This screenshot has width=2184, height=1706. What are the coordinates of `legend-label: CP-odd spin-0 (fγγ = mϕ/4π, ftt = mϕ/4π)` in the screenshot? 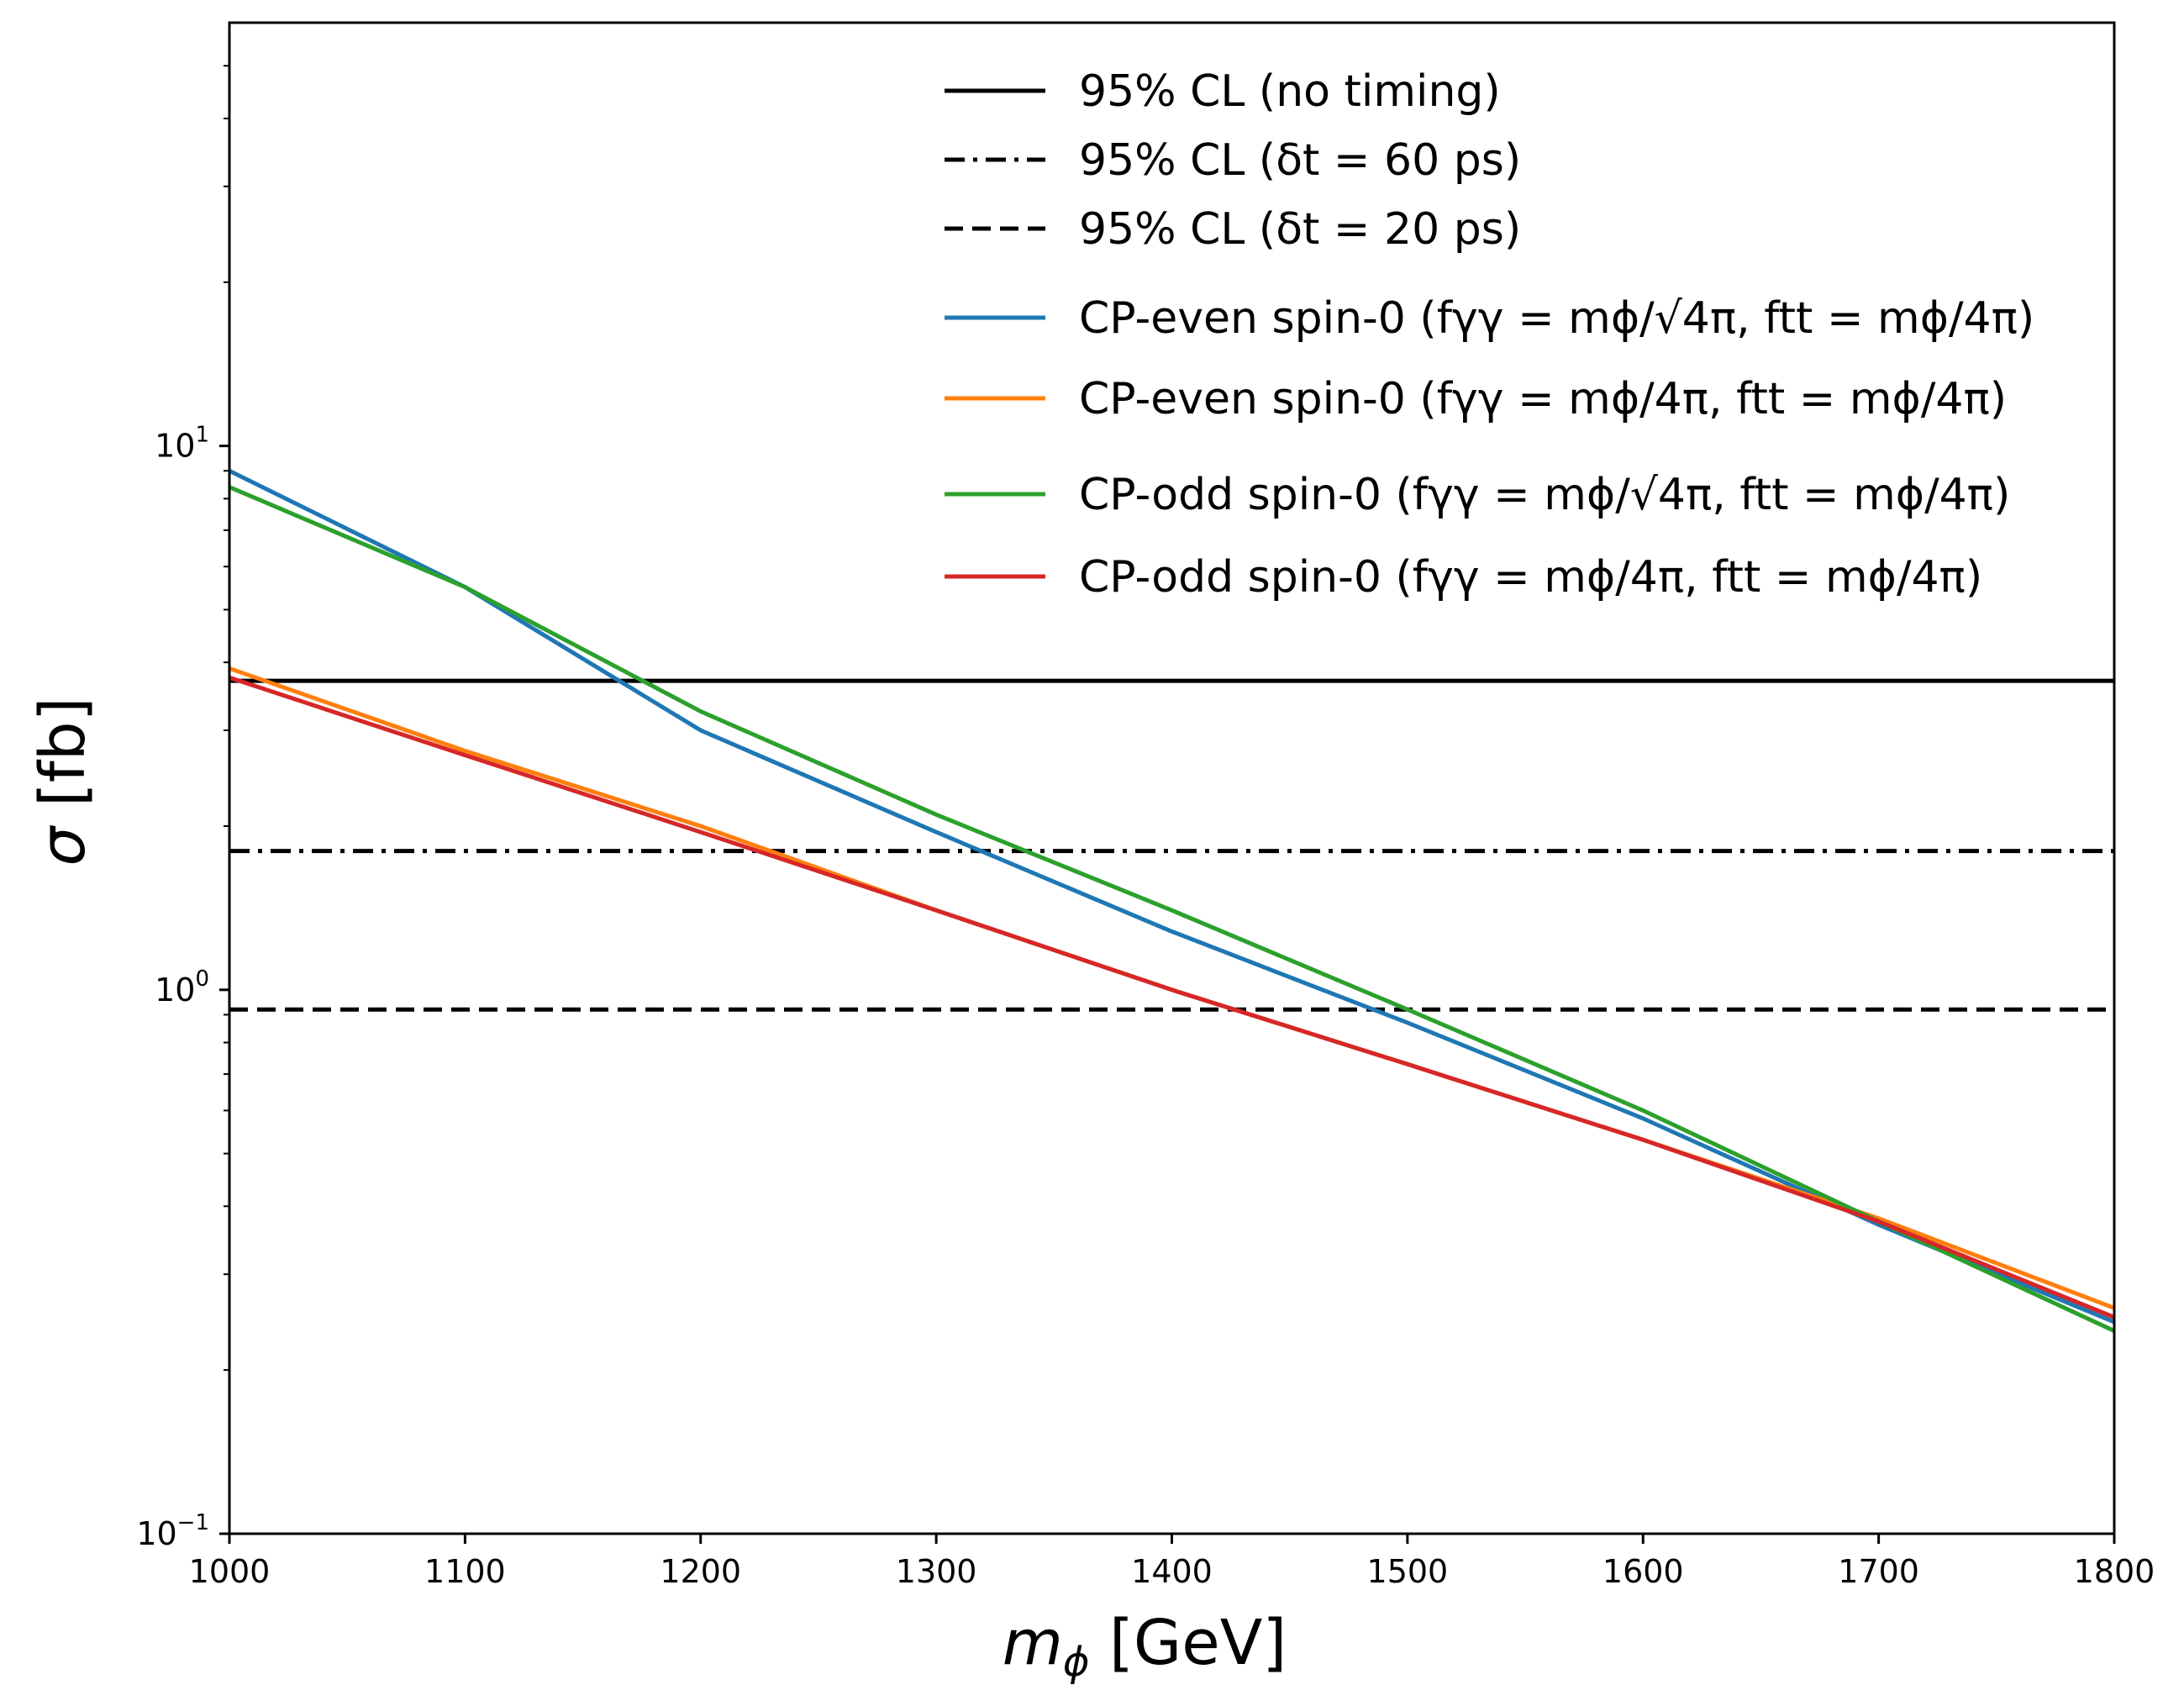 It's located at (1531, 577).